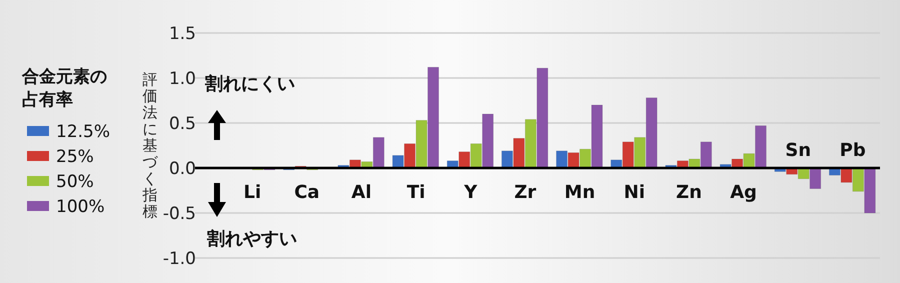 The image size is (900, 283). What do you see at coordinates (580, 192) in the screenshot?
I see `x-tick-label: Mn` at bounding box center [580, 192].